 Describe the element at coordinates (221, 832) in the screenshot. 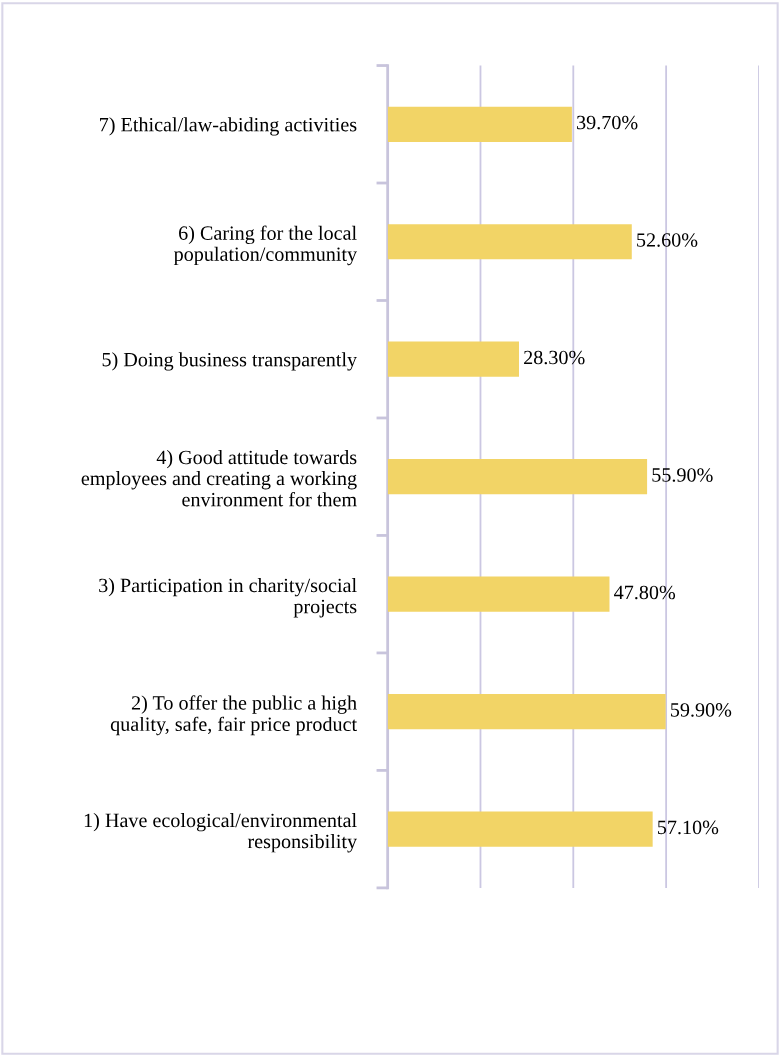

I see `y-tick-label: 1) Have ecological/environmental responsibility` at that location.